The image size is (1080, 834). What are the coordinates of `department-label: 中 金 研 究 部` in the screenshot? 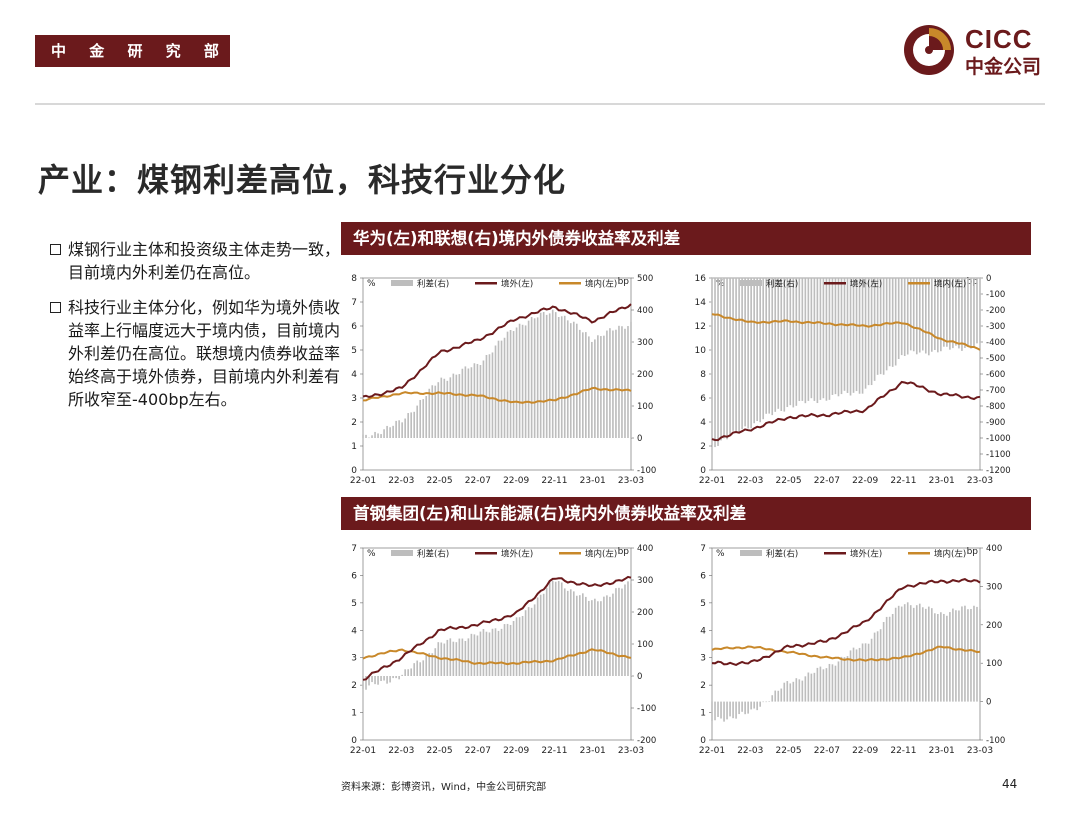 It's located at (132, 51).